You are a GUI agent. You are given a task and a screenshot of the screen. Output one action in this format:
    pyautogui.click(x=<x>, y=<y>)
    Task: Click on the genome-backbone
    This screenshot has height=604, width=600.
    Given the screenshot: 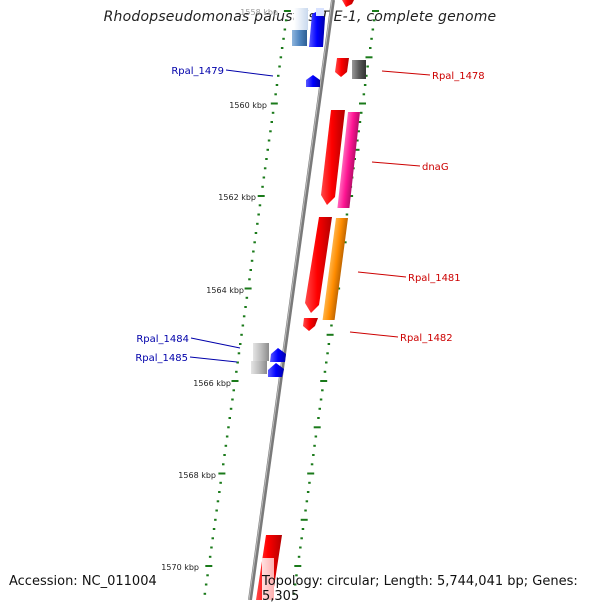 What is the action you would take?
    pyautogui.click(x=291, y=300)
    